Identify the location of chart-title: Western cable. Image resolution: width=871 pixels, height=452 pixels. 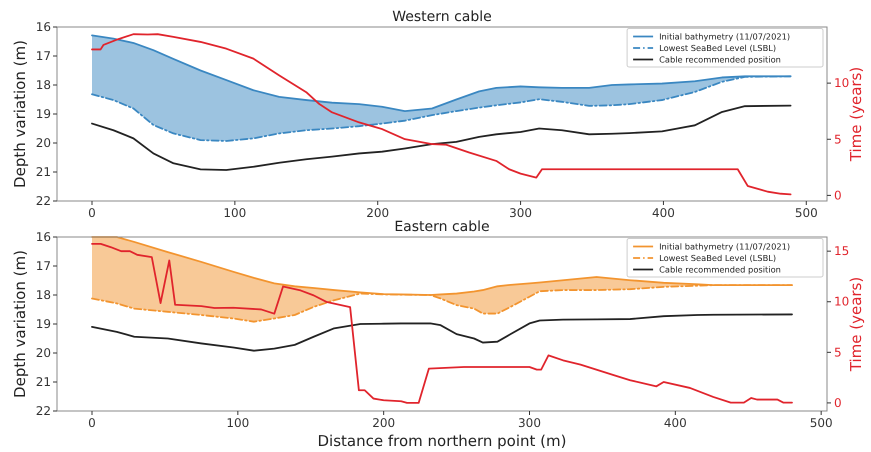
(442, 17).